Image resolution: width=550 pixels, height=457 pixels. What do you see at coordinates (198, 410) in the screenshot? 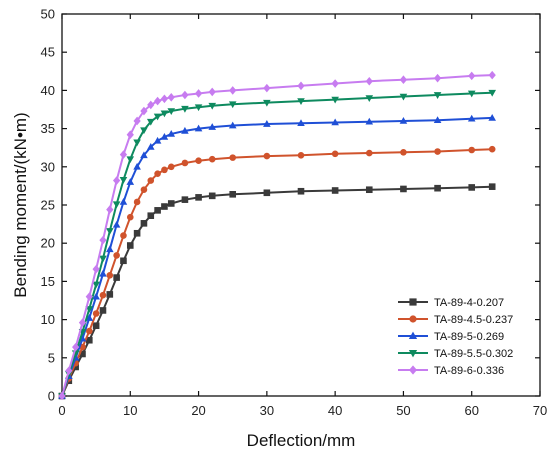
I see `x-tick-label: 20` at bounding box center [198, 410].